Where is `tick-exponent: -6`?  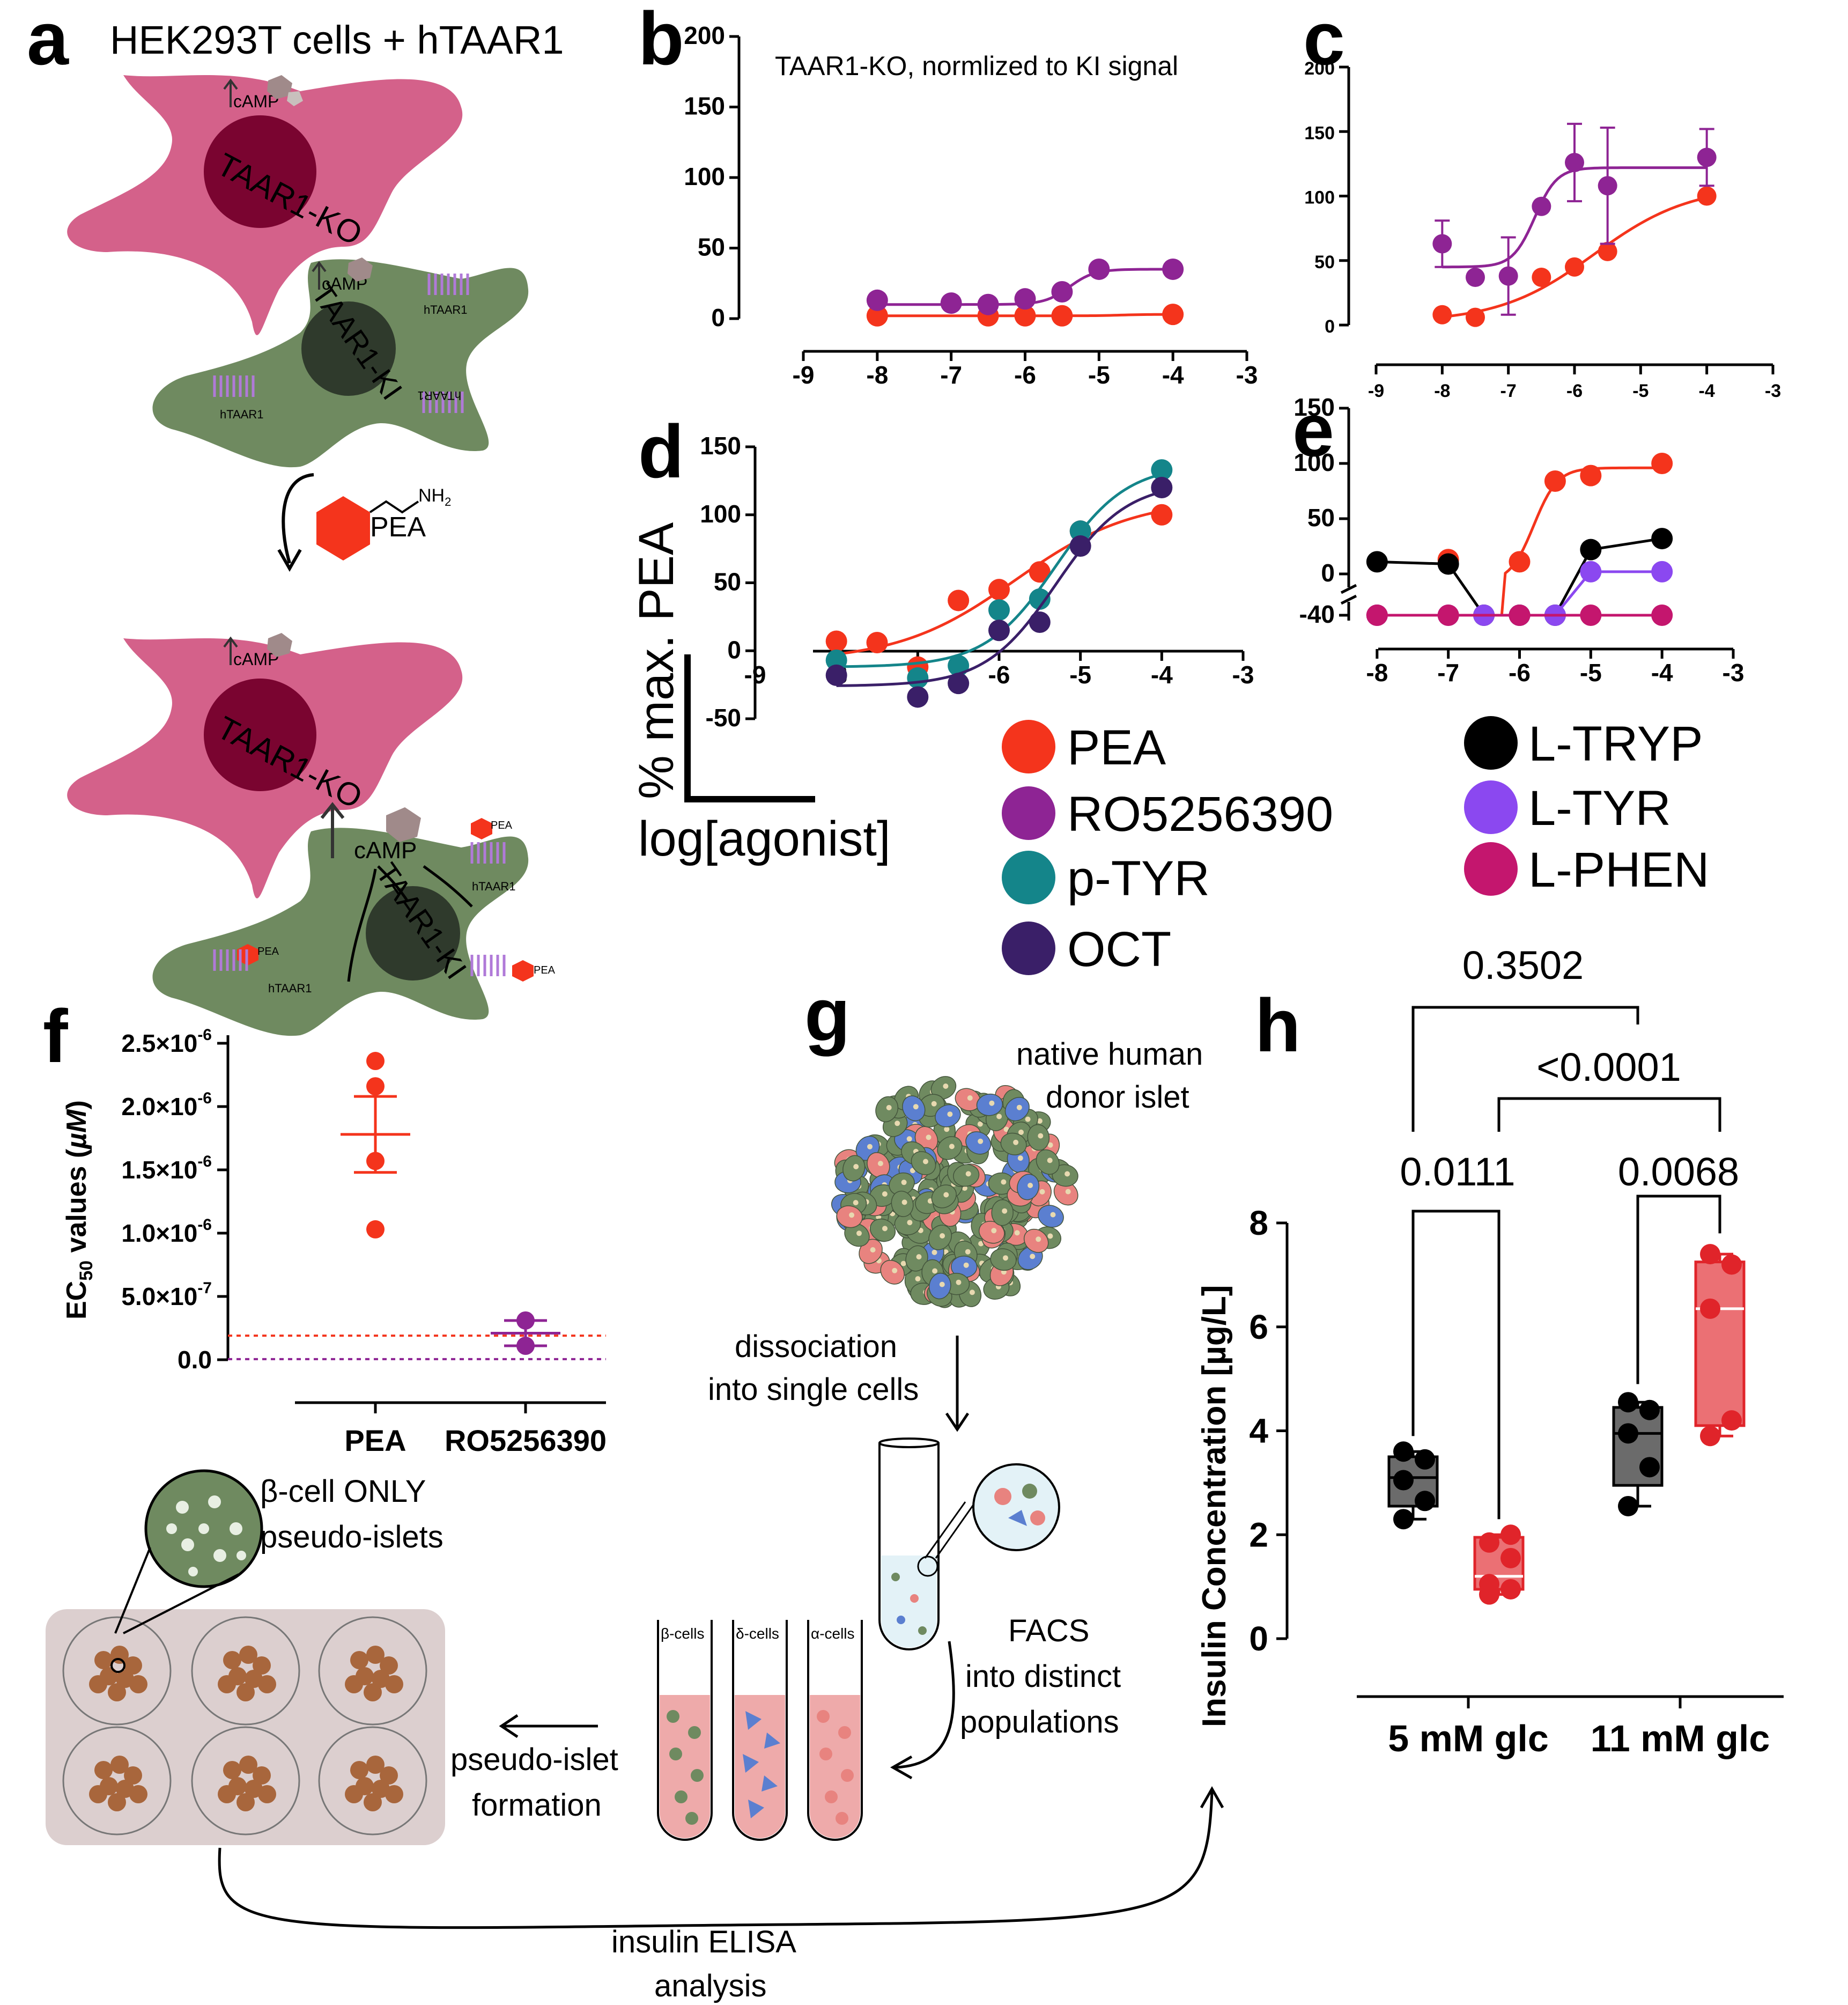 tick-exponent: -6 is located at coordinates (204, 1098).